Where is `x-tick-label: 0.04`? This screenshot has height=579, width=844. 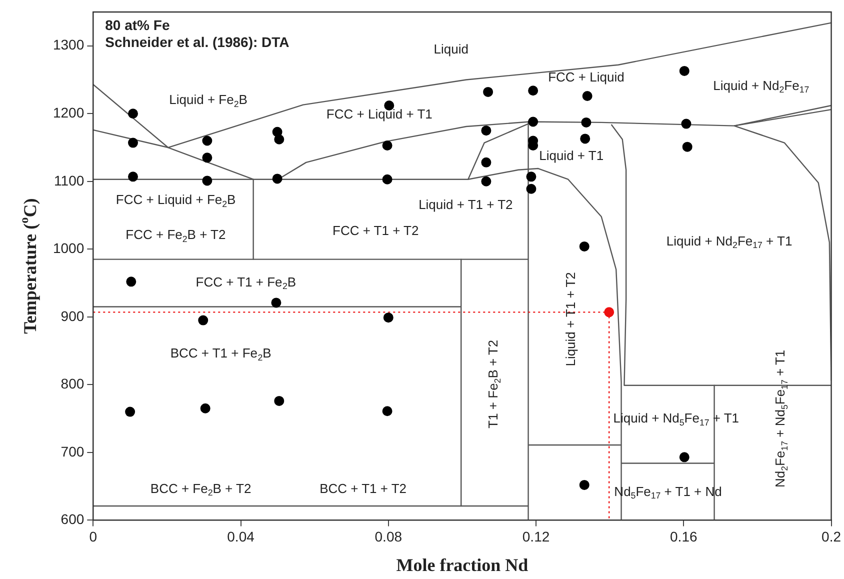 x-tick-label: 0.04 is located at coordinates (241, 536).